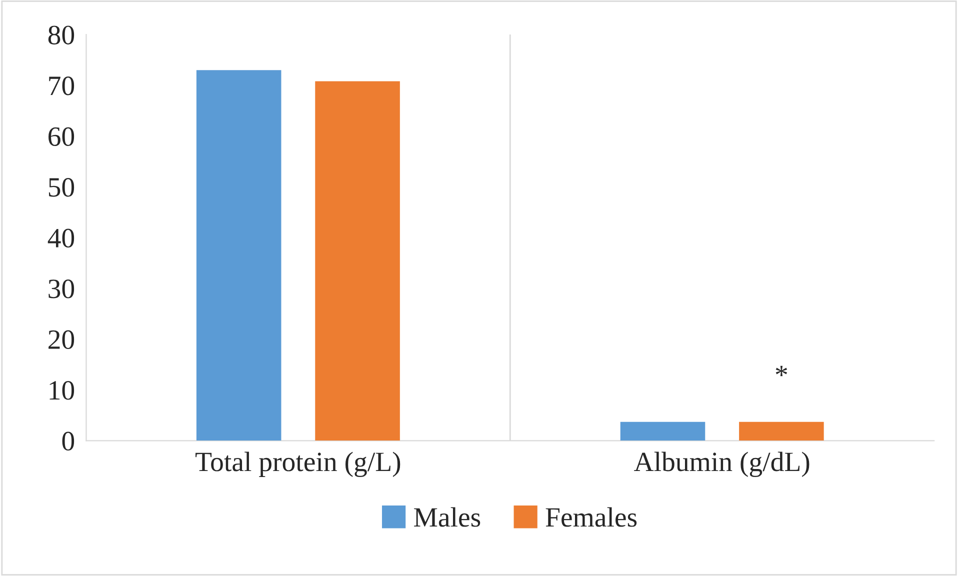  I want to click on annotation: *, so click(782, 371).